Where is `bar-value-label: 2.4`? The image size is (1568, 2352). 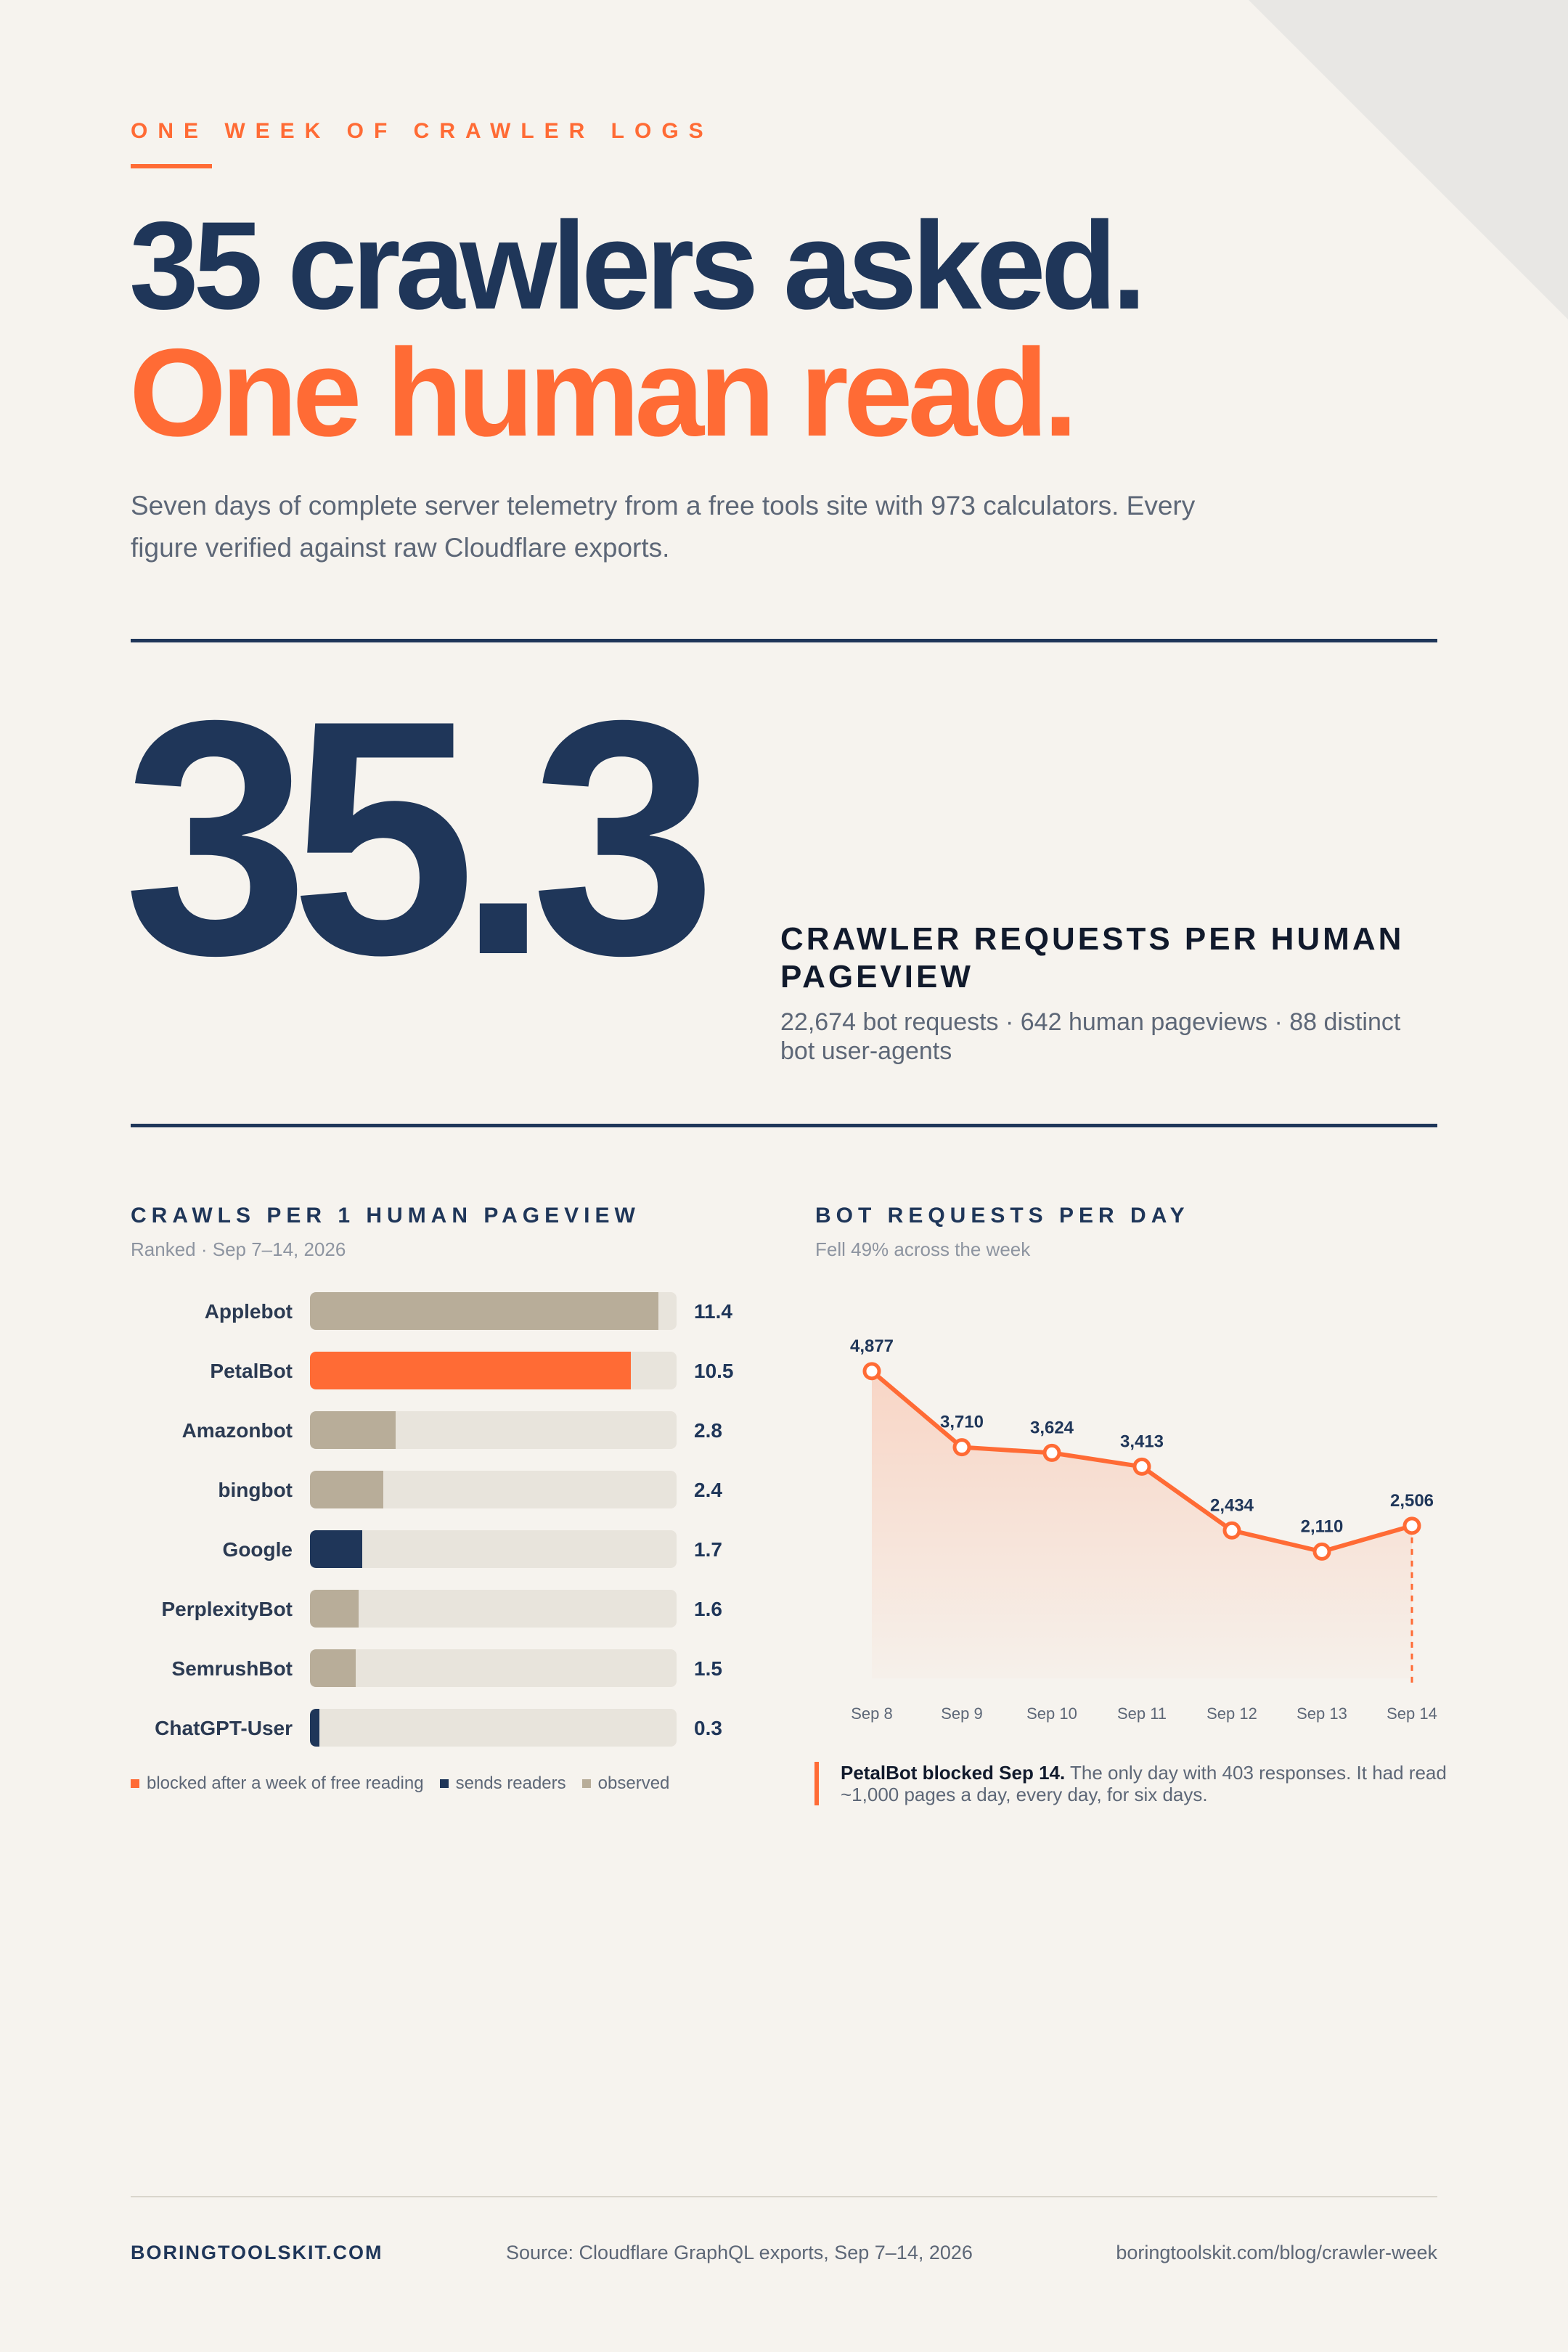
bar-value-label: 2.4 is located at coordinates (708, 1490).